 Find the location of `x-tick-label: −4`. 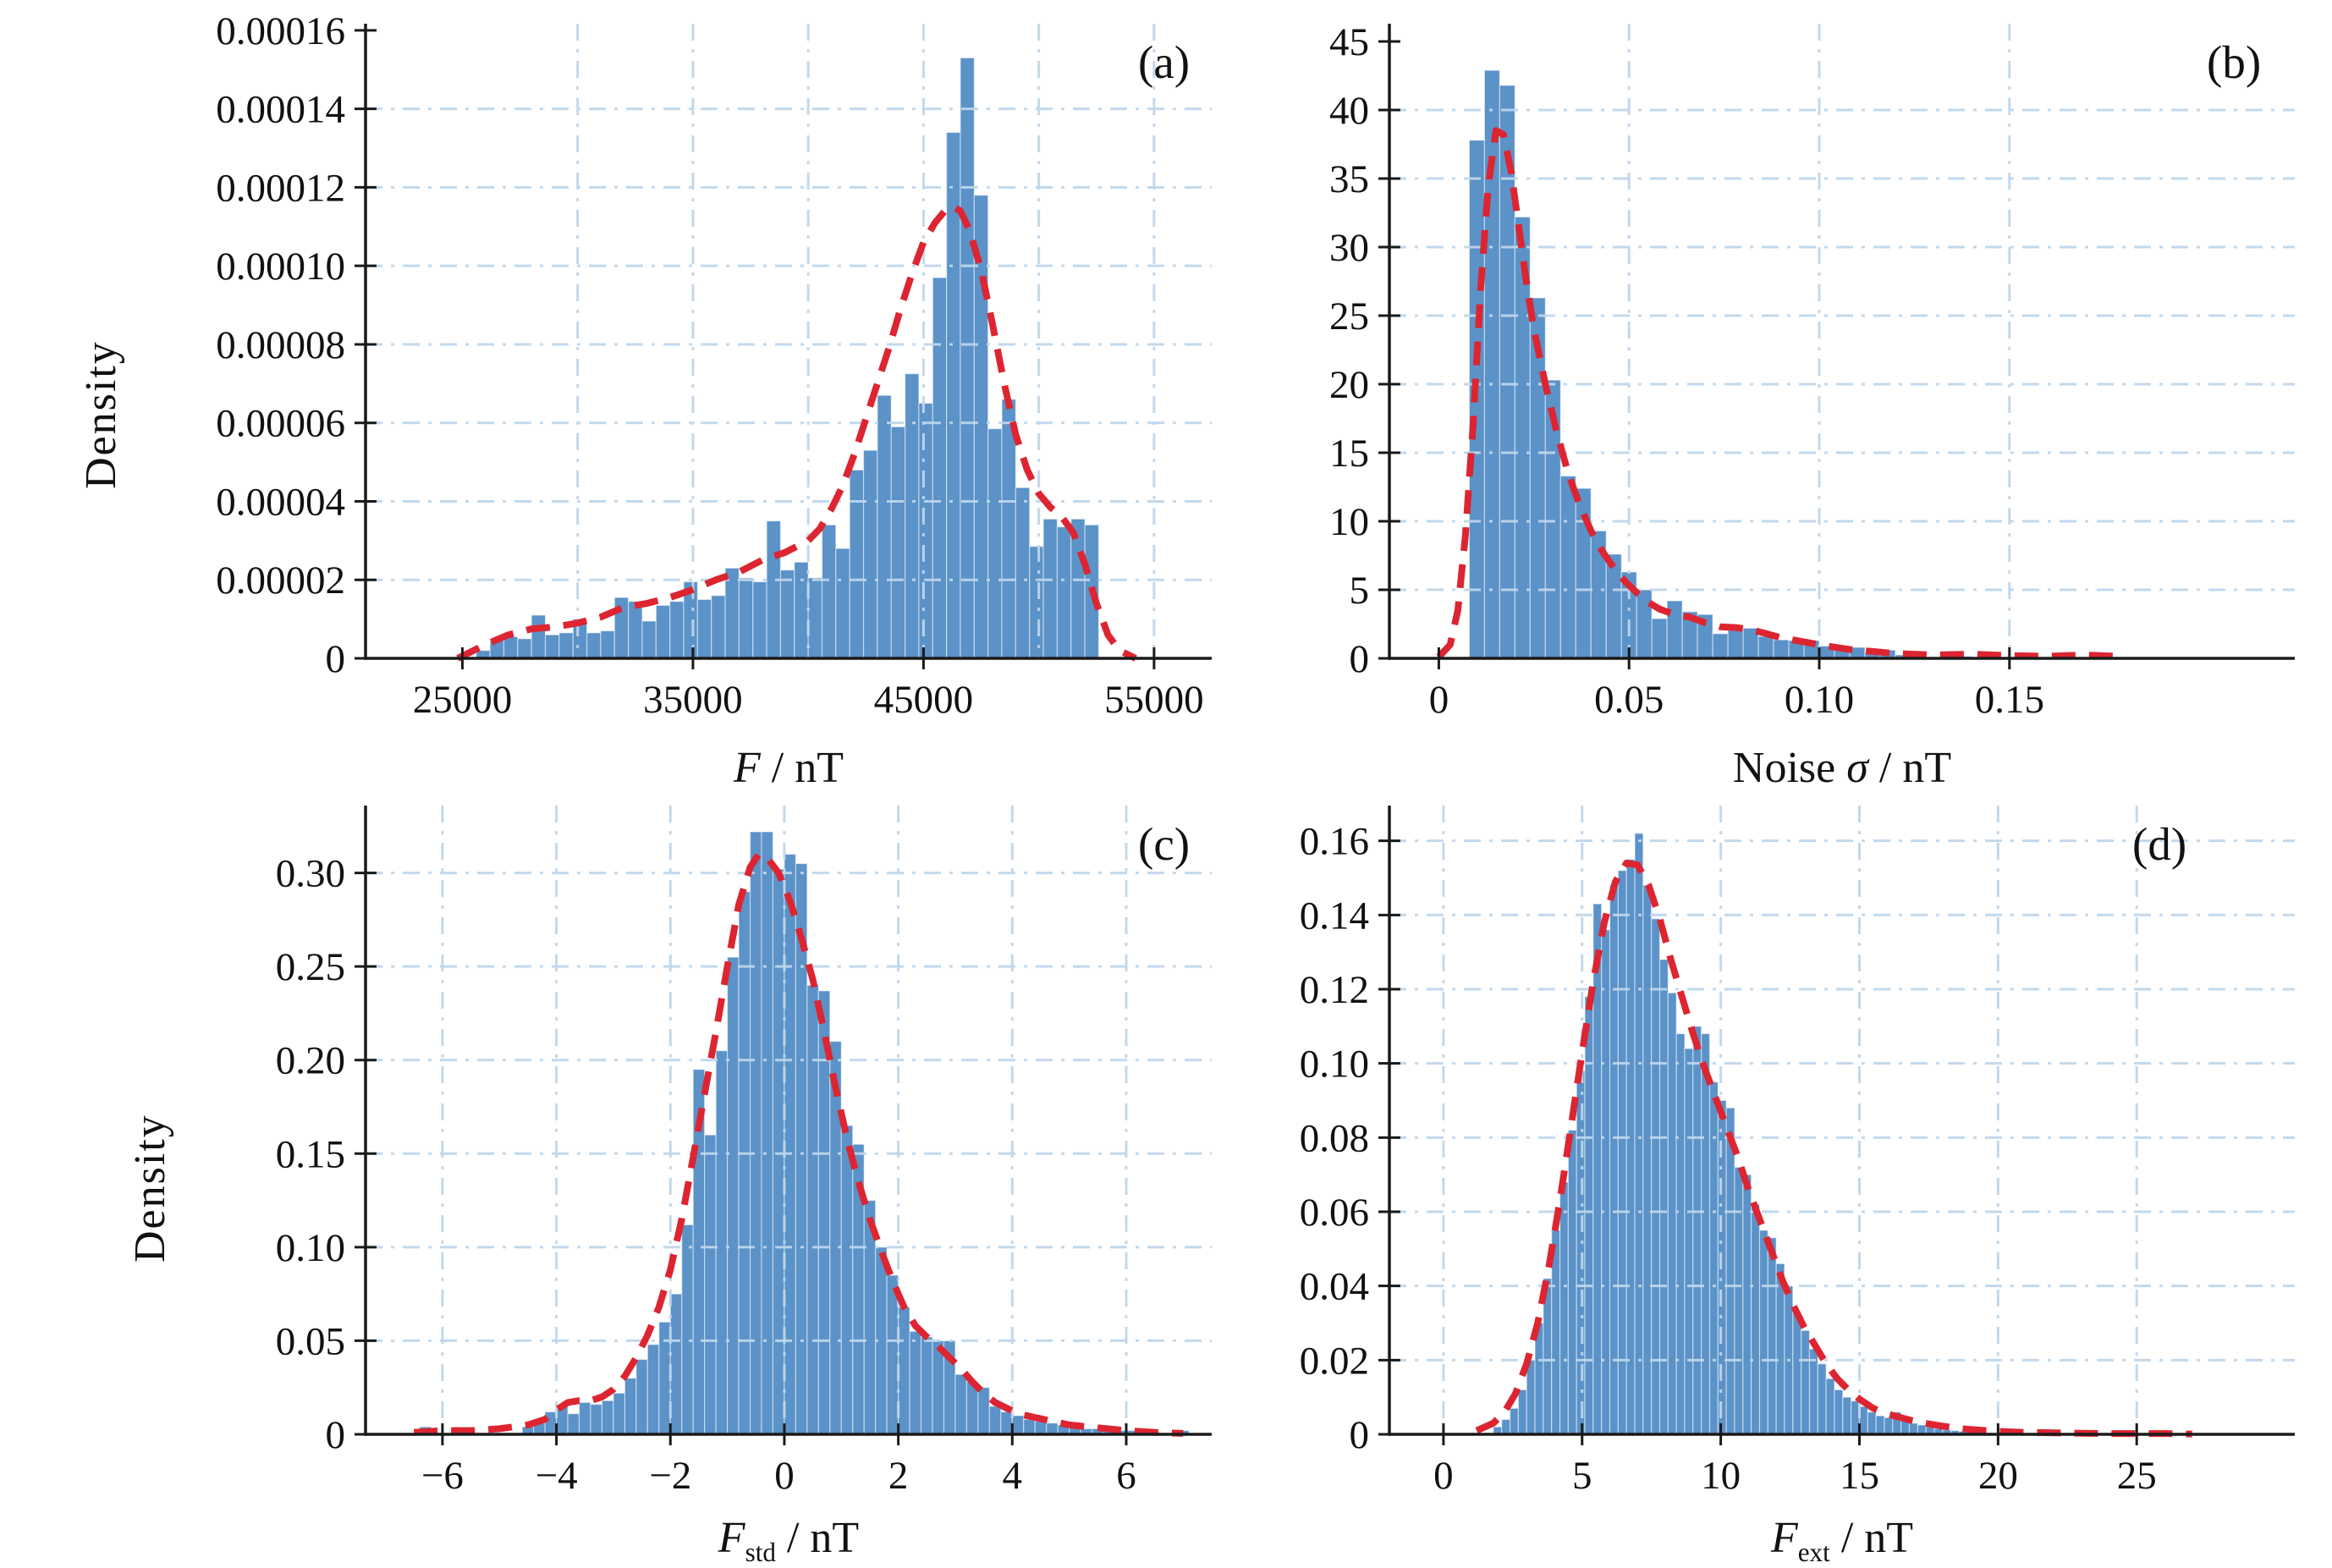

x-tick-label: −4 is located at coordinates (557, 1476).